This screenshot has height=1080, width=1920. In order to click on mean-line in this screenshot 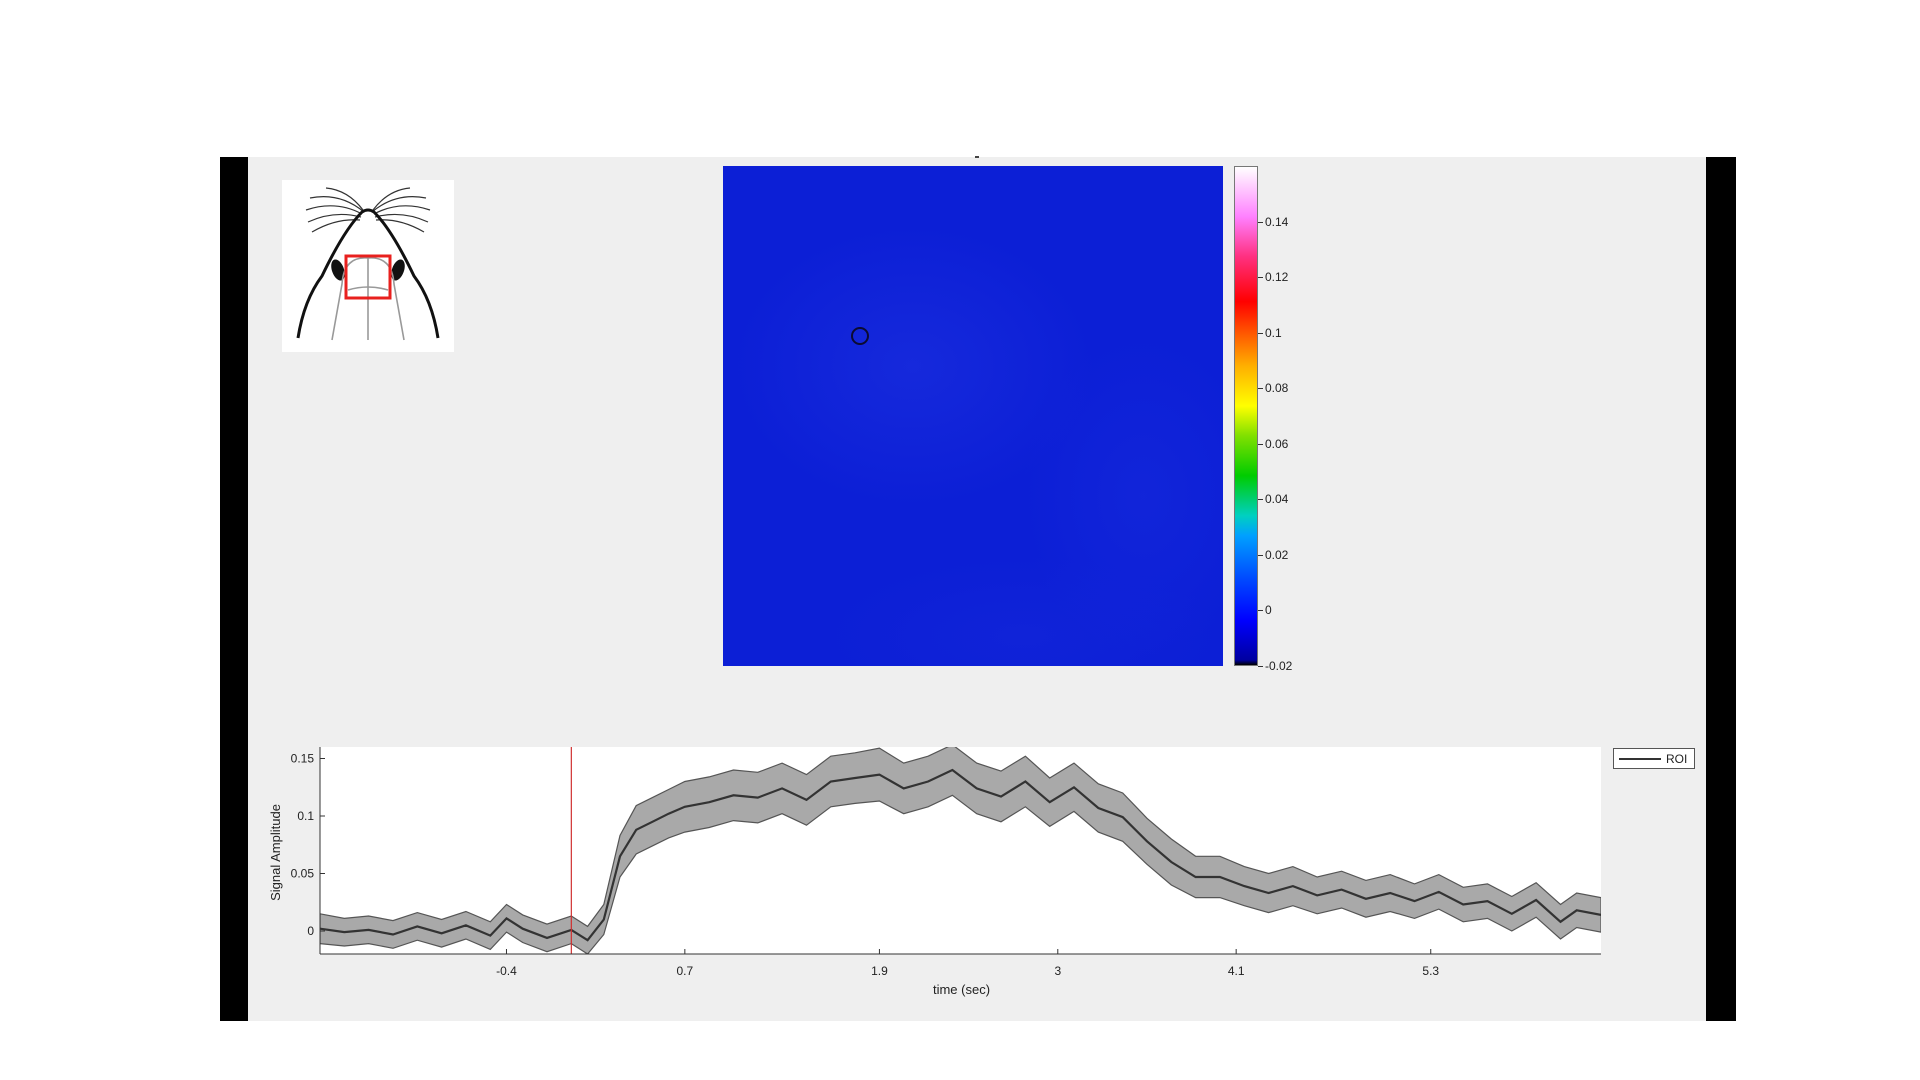, I will do `click(960, 855)`.